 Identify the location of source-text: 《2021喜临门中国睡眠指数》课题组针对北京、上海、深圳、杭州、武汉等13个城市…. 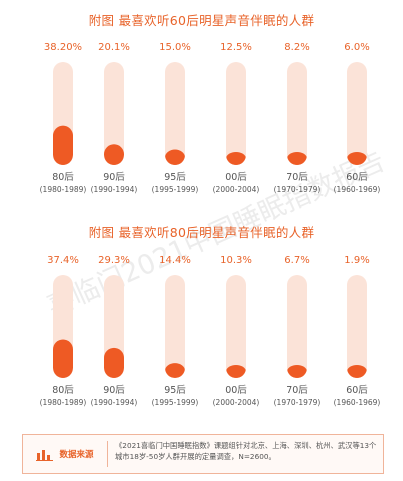
(246, 451).